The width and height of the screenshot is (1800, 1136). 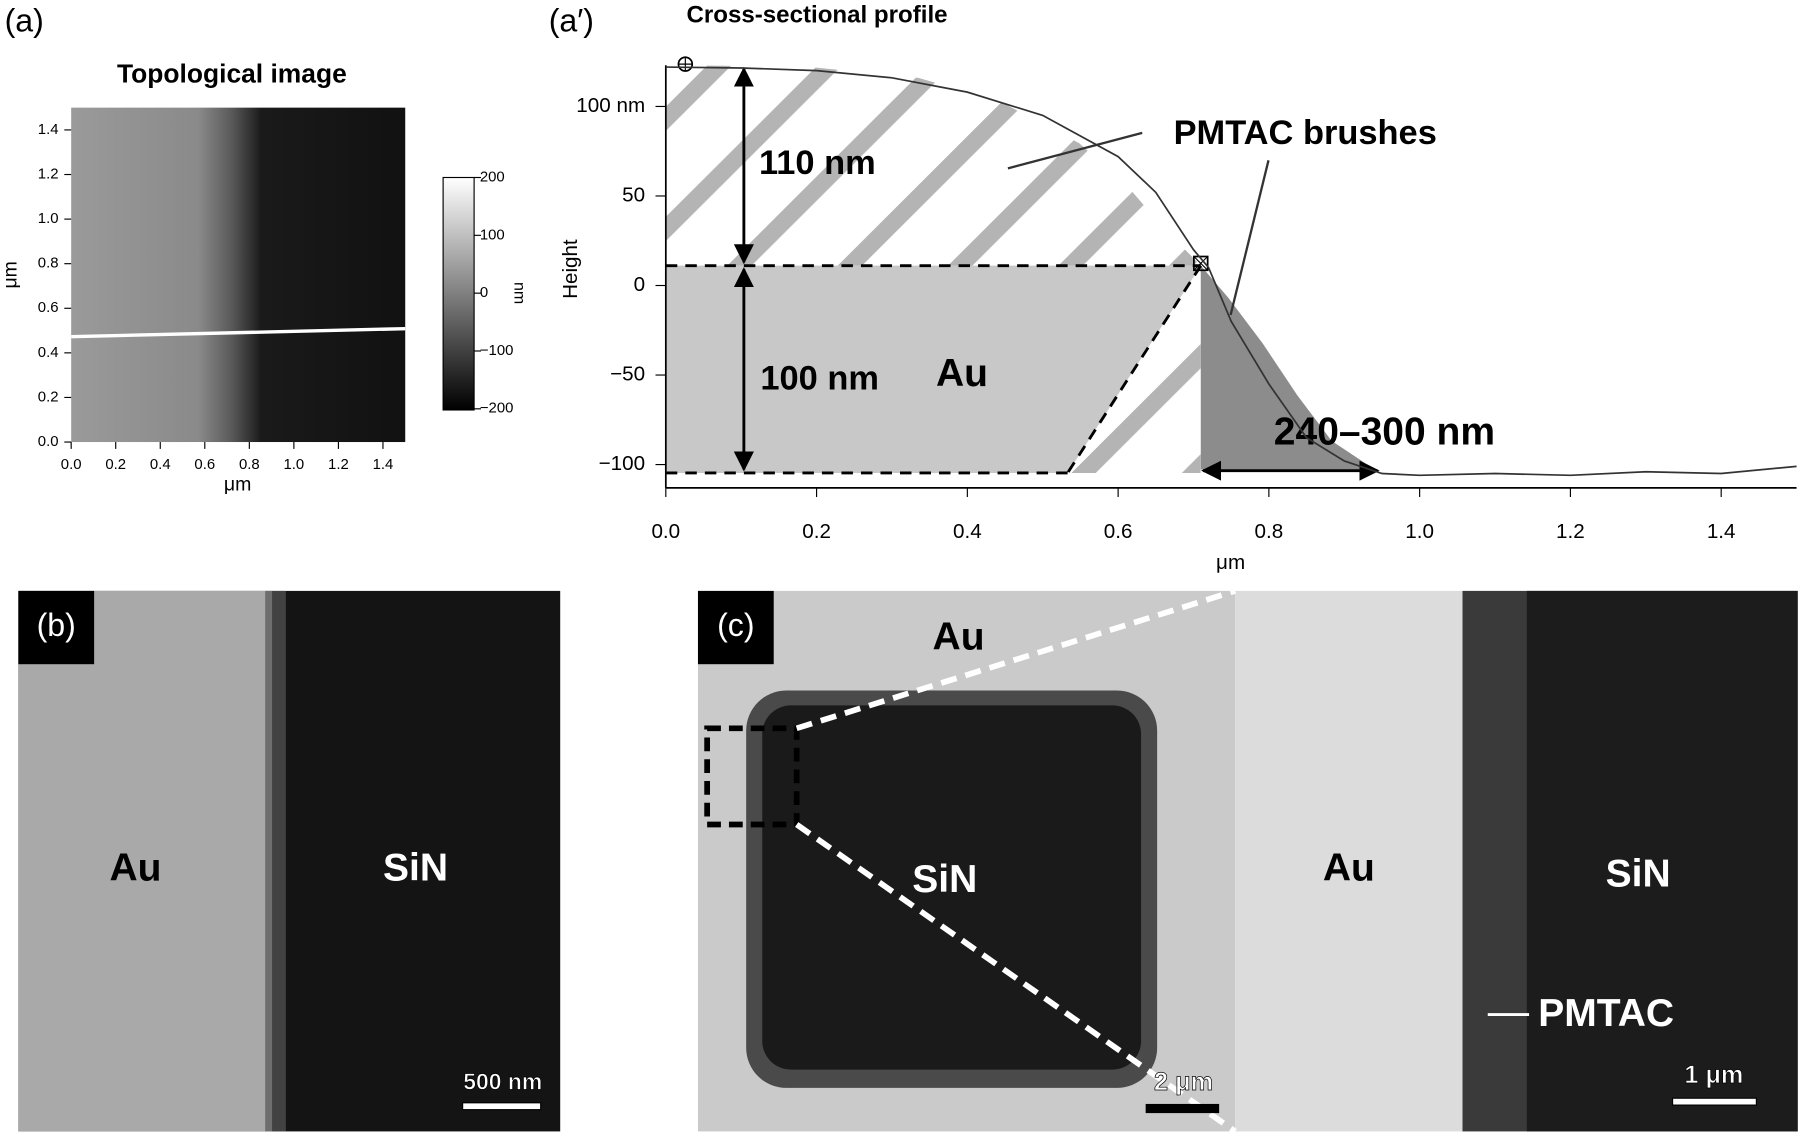 What do you see at coordinates (48, 174) in the screenshot?
I see `y-tick-label: 1.2` at bounding box center [48, 174].